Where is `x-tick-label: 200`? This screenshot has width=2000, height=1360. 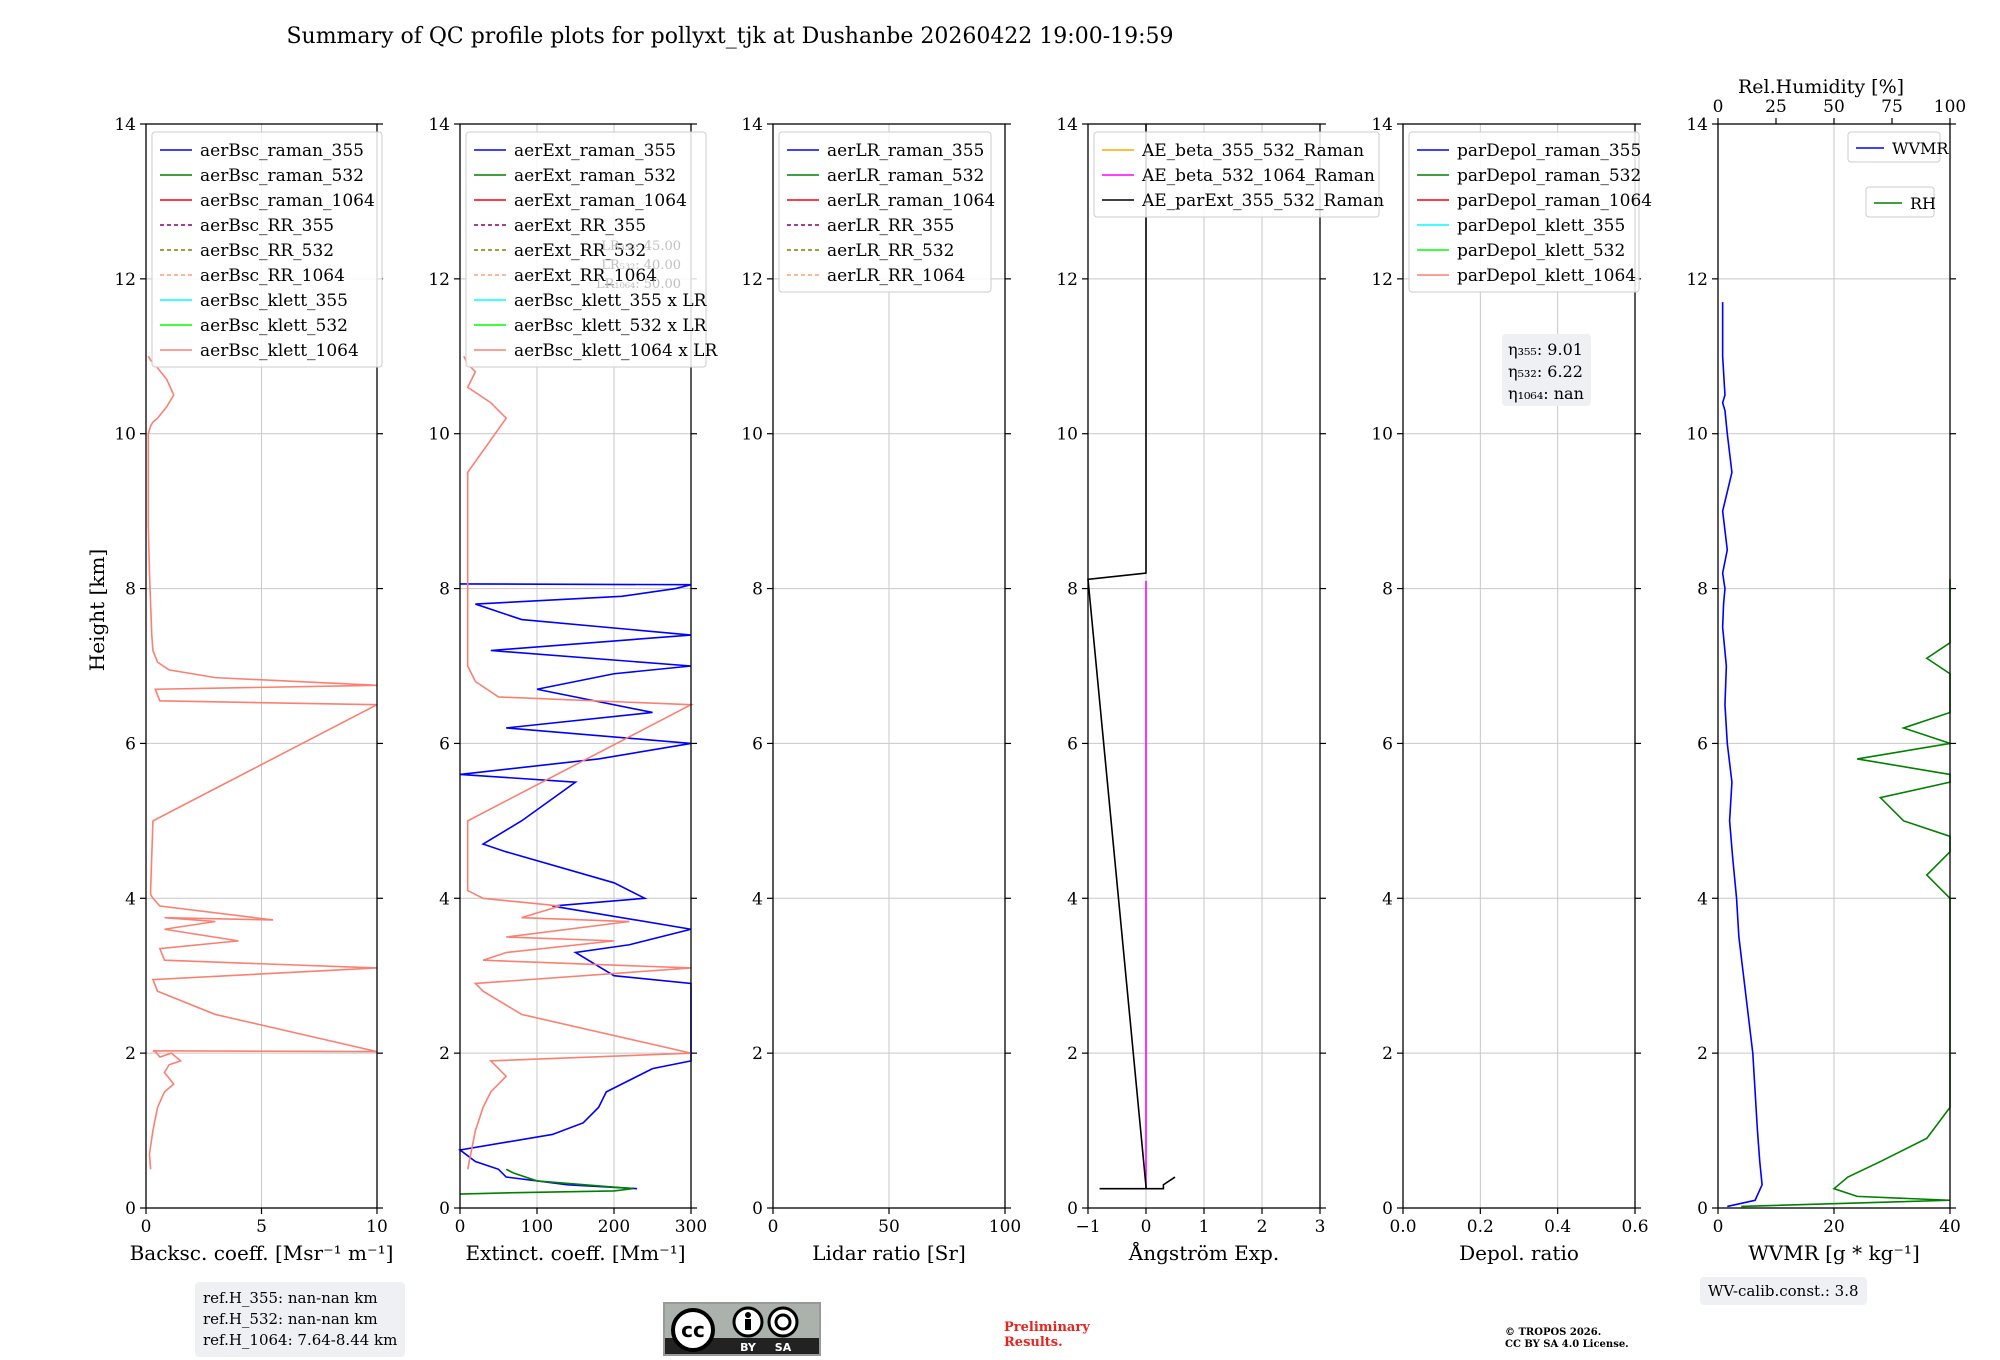 x-tick-label: 200 is located at coordinates (614, 1227).